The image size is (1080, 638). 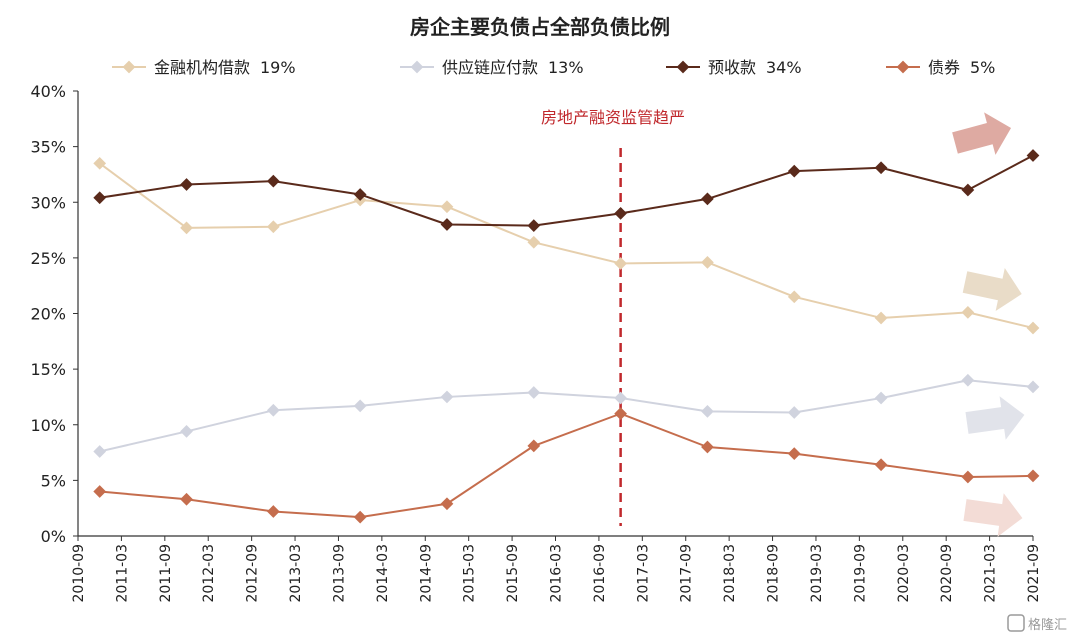 I want to click on legend-value: 34%, so click(x=784, y=67).